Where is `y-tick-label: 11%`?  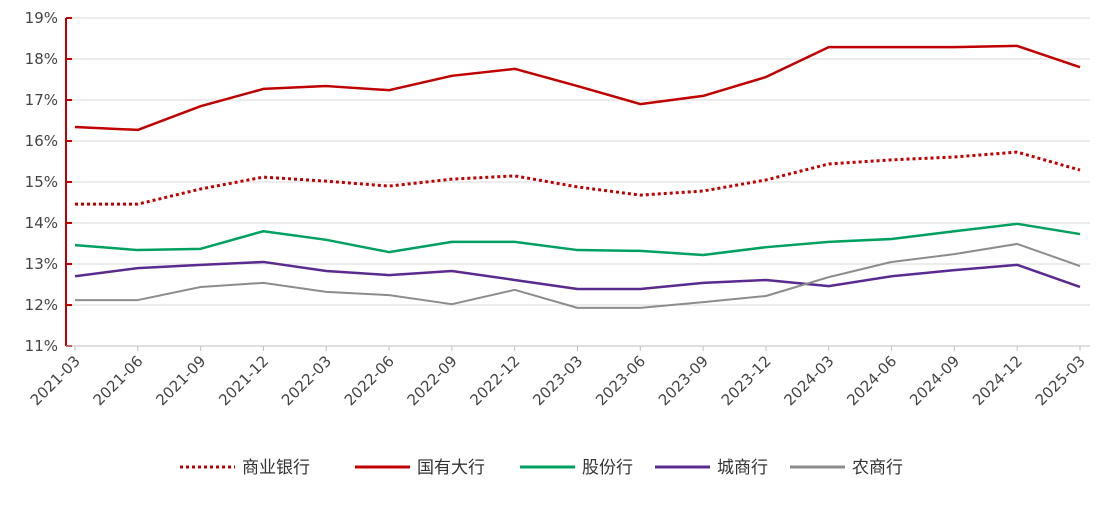 y-tick-label: 11% is located at coordinates (41, 346).